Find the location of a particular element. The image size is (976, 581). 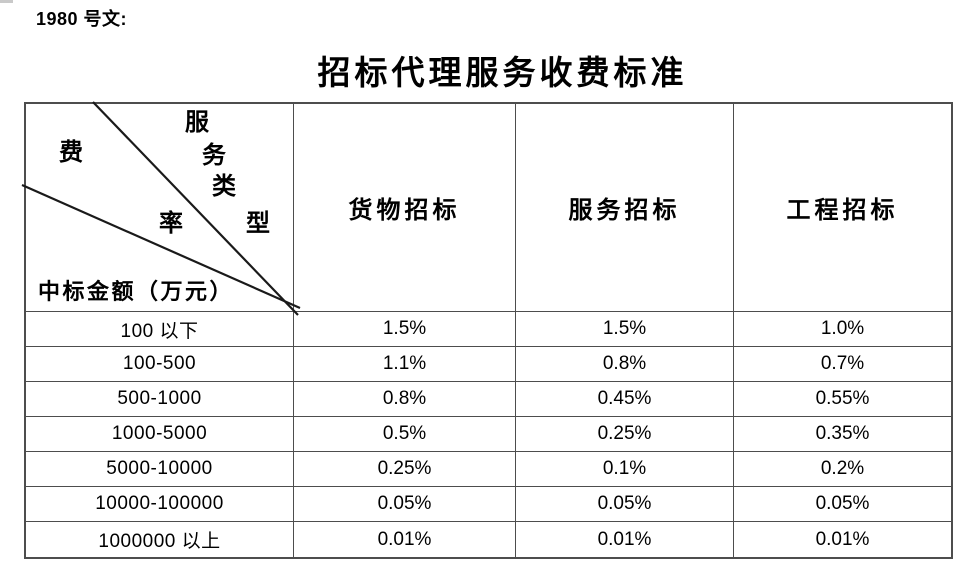

corner-label-service-type-char: 型 is located at coordinates (258, 224).